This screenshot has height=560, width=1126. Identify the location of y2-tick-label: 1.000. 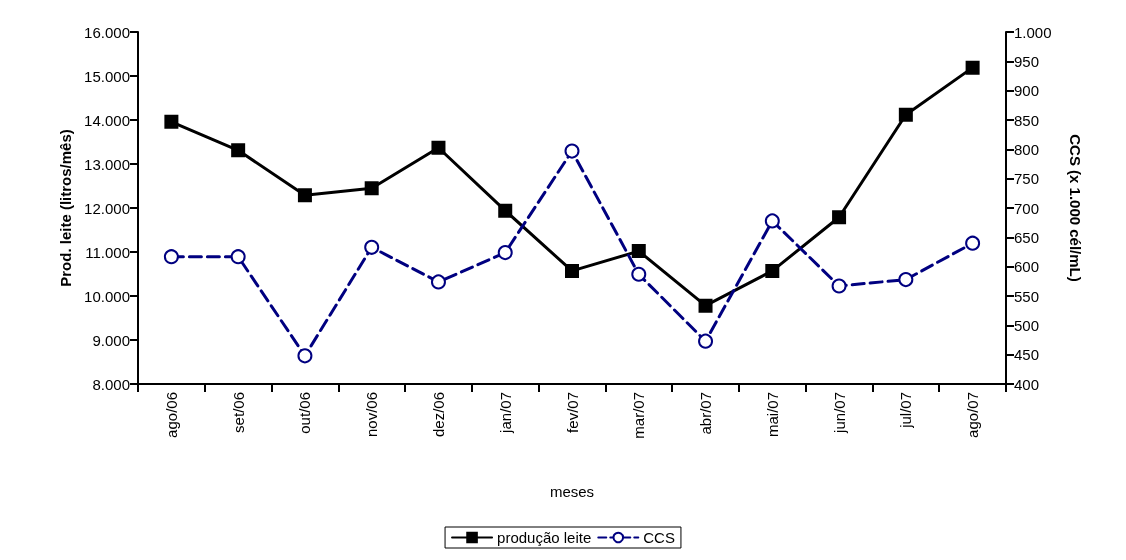
(1033, 32).